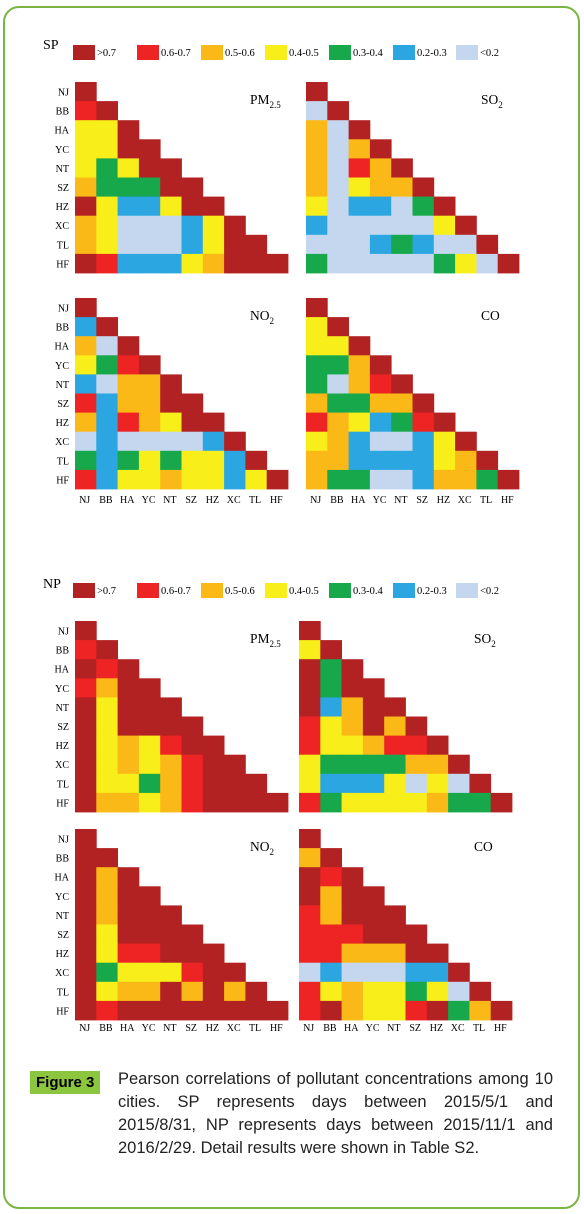  I want to click on column-label: TL, so click(255, 500).